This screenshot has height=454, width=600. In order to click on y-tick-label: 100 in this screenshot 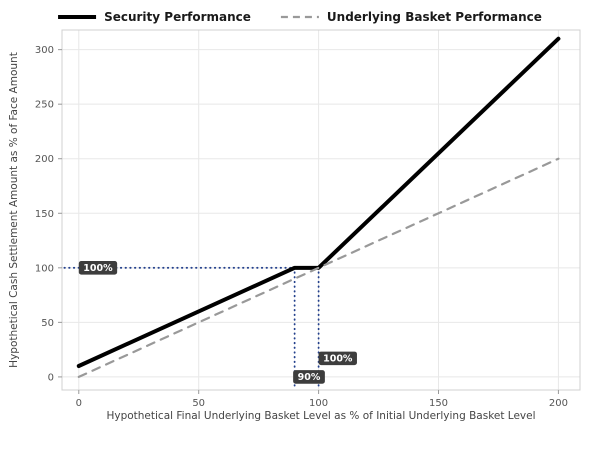, I will do `click(44, 268)`.